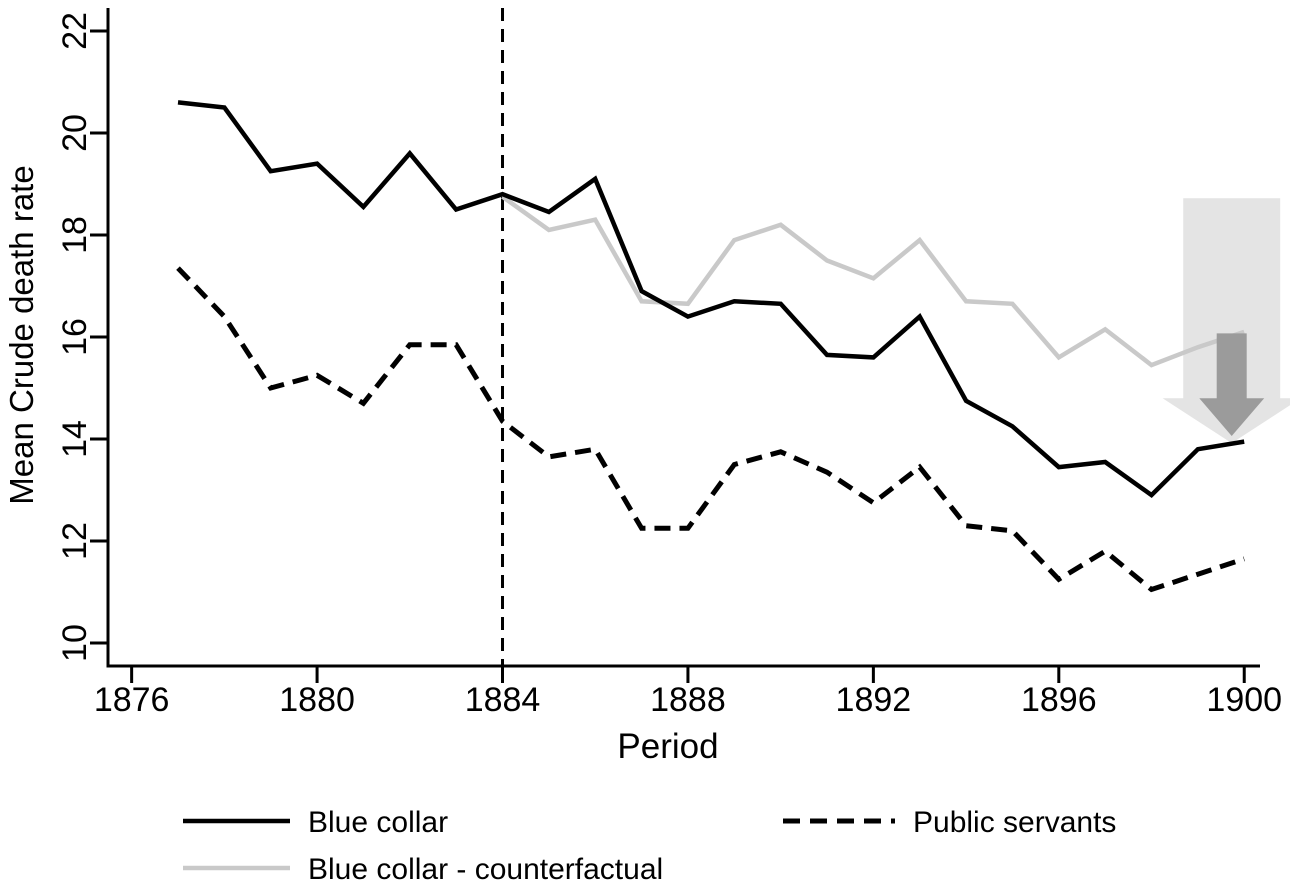  What do you see at coordinates (503, 700) in the screenshot?
I see `x-tick-label: 1884` at bounding box center [503, 700].